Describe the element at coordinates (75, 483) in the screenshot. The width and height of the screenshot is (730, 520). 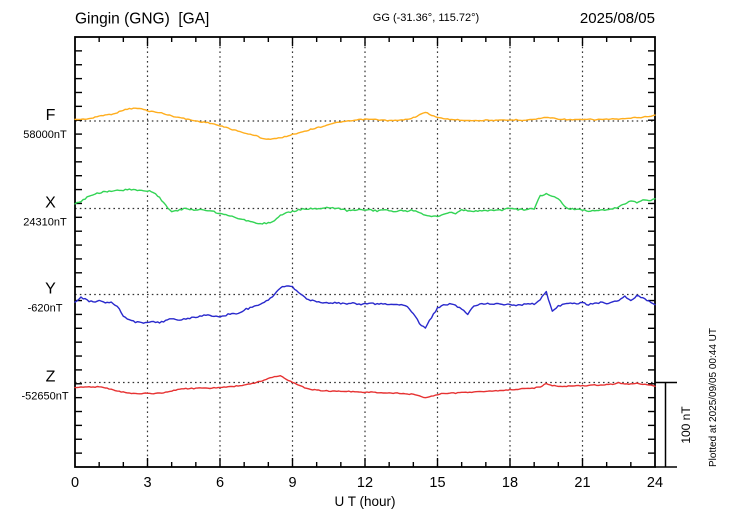
I see `x-tick-label: 0` at that location.